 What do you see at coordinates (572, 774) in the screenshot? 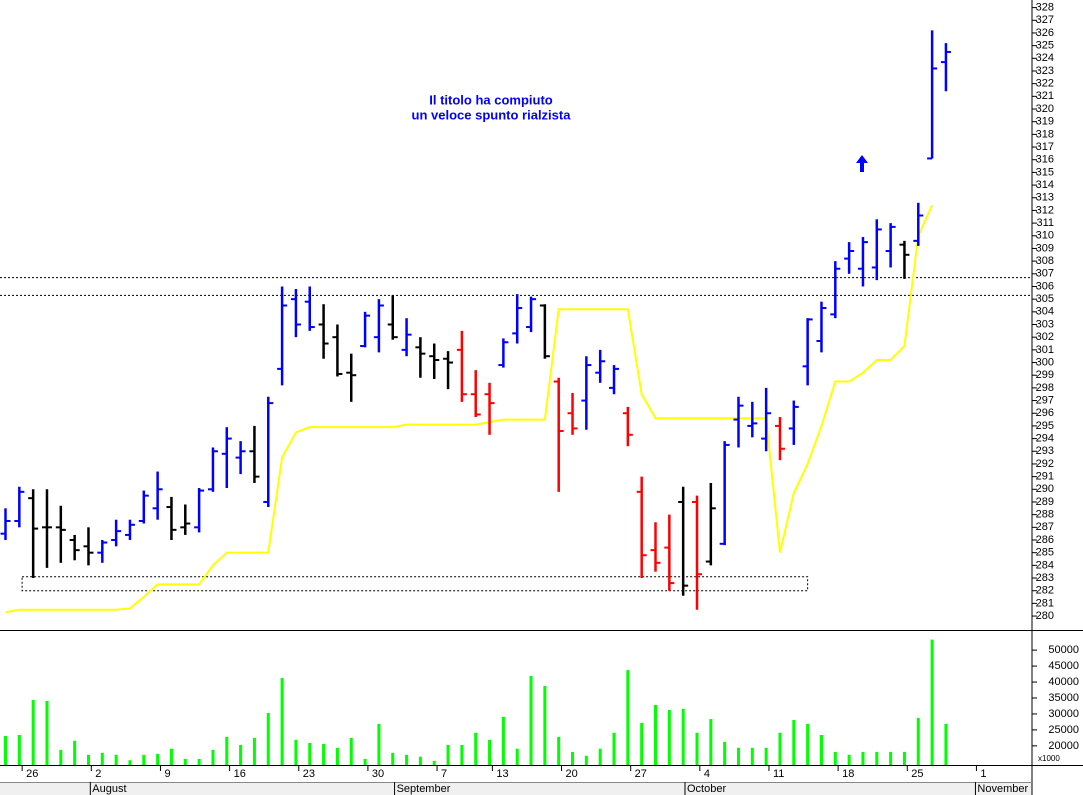
I see `x-tick-label: 20` at bounding box center [572, 774].